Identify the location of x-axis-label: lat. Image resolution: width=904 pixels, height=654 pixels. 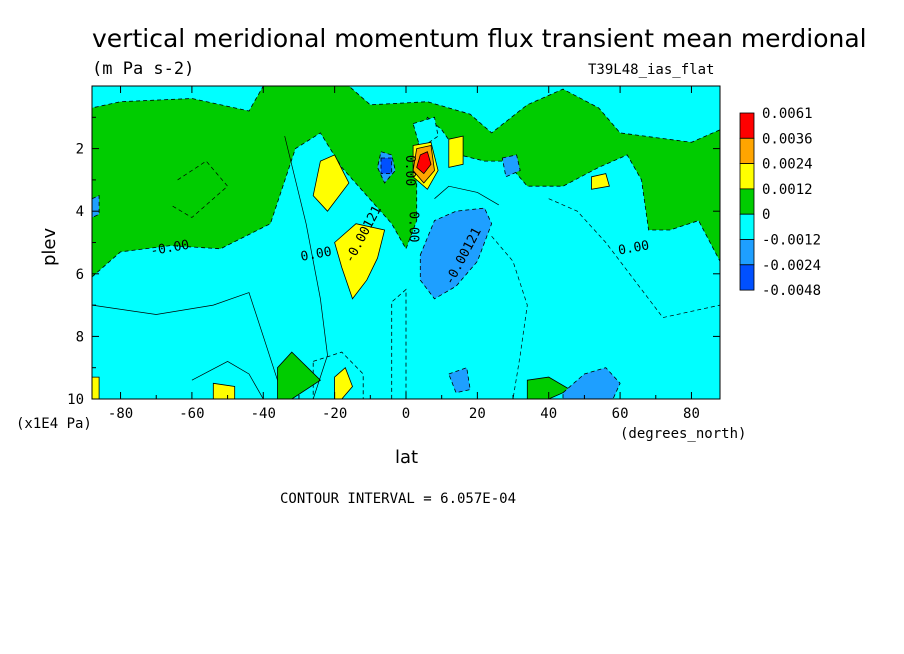
(406, 457).